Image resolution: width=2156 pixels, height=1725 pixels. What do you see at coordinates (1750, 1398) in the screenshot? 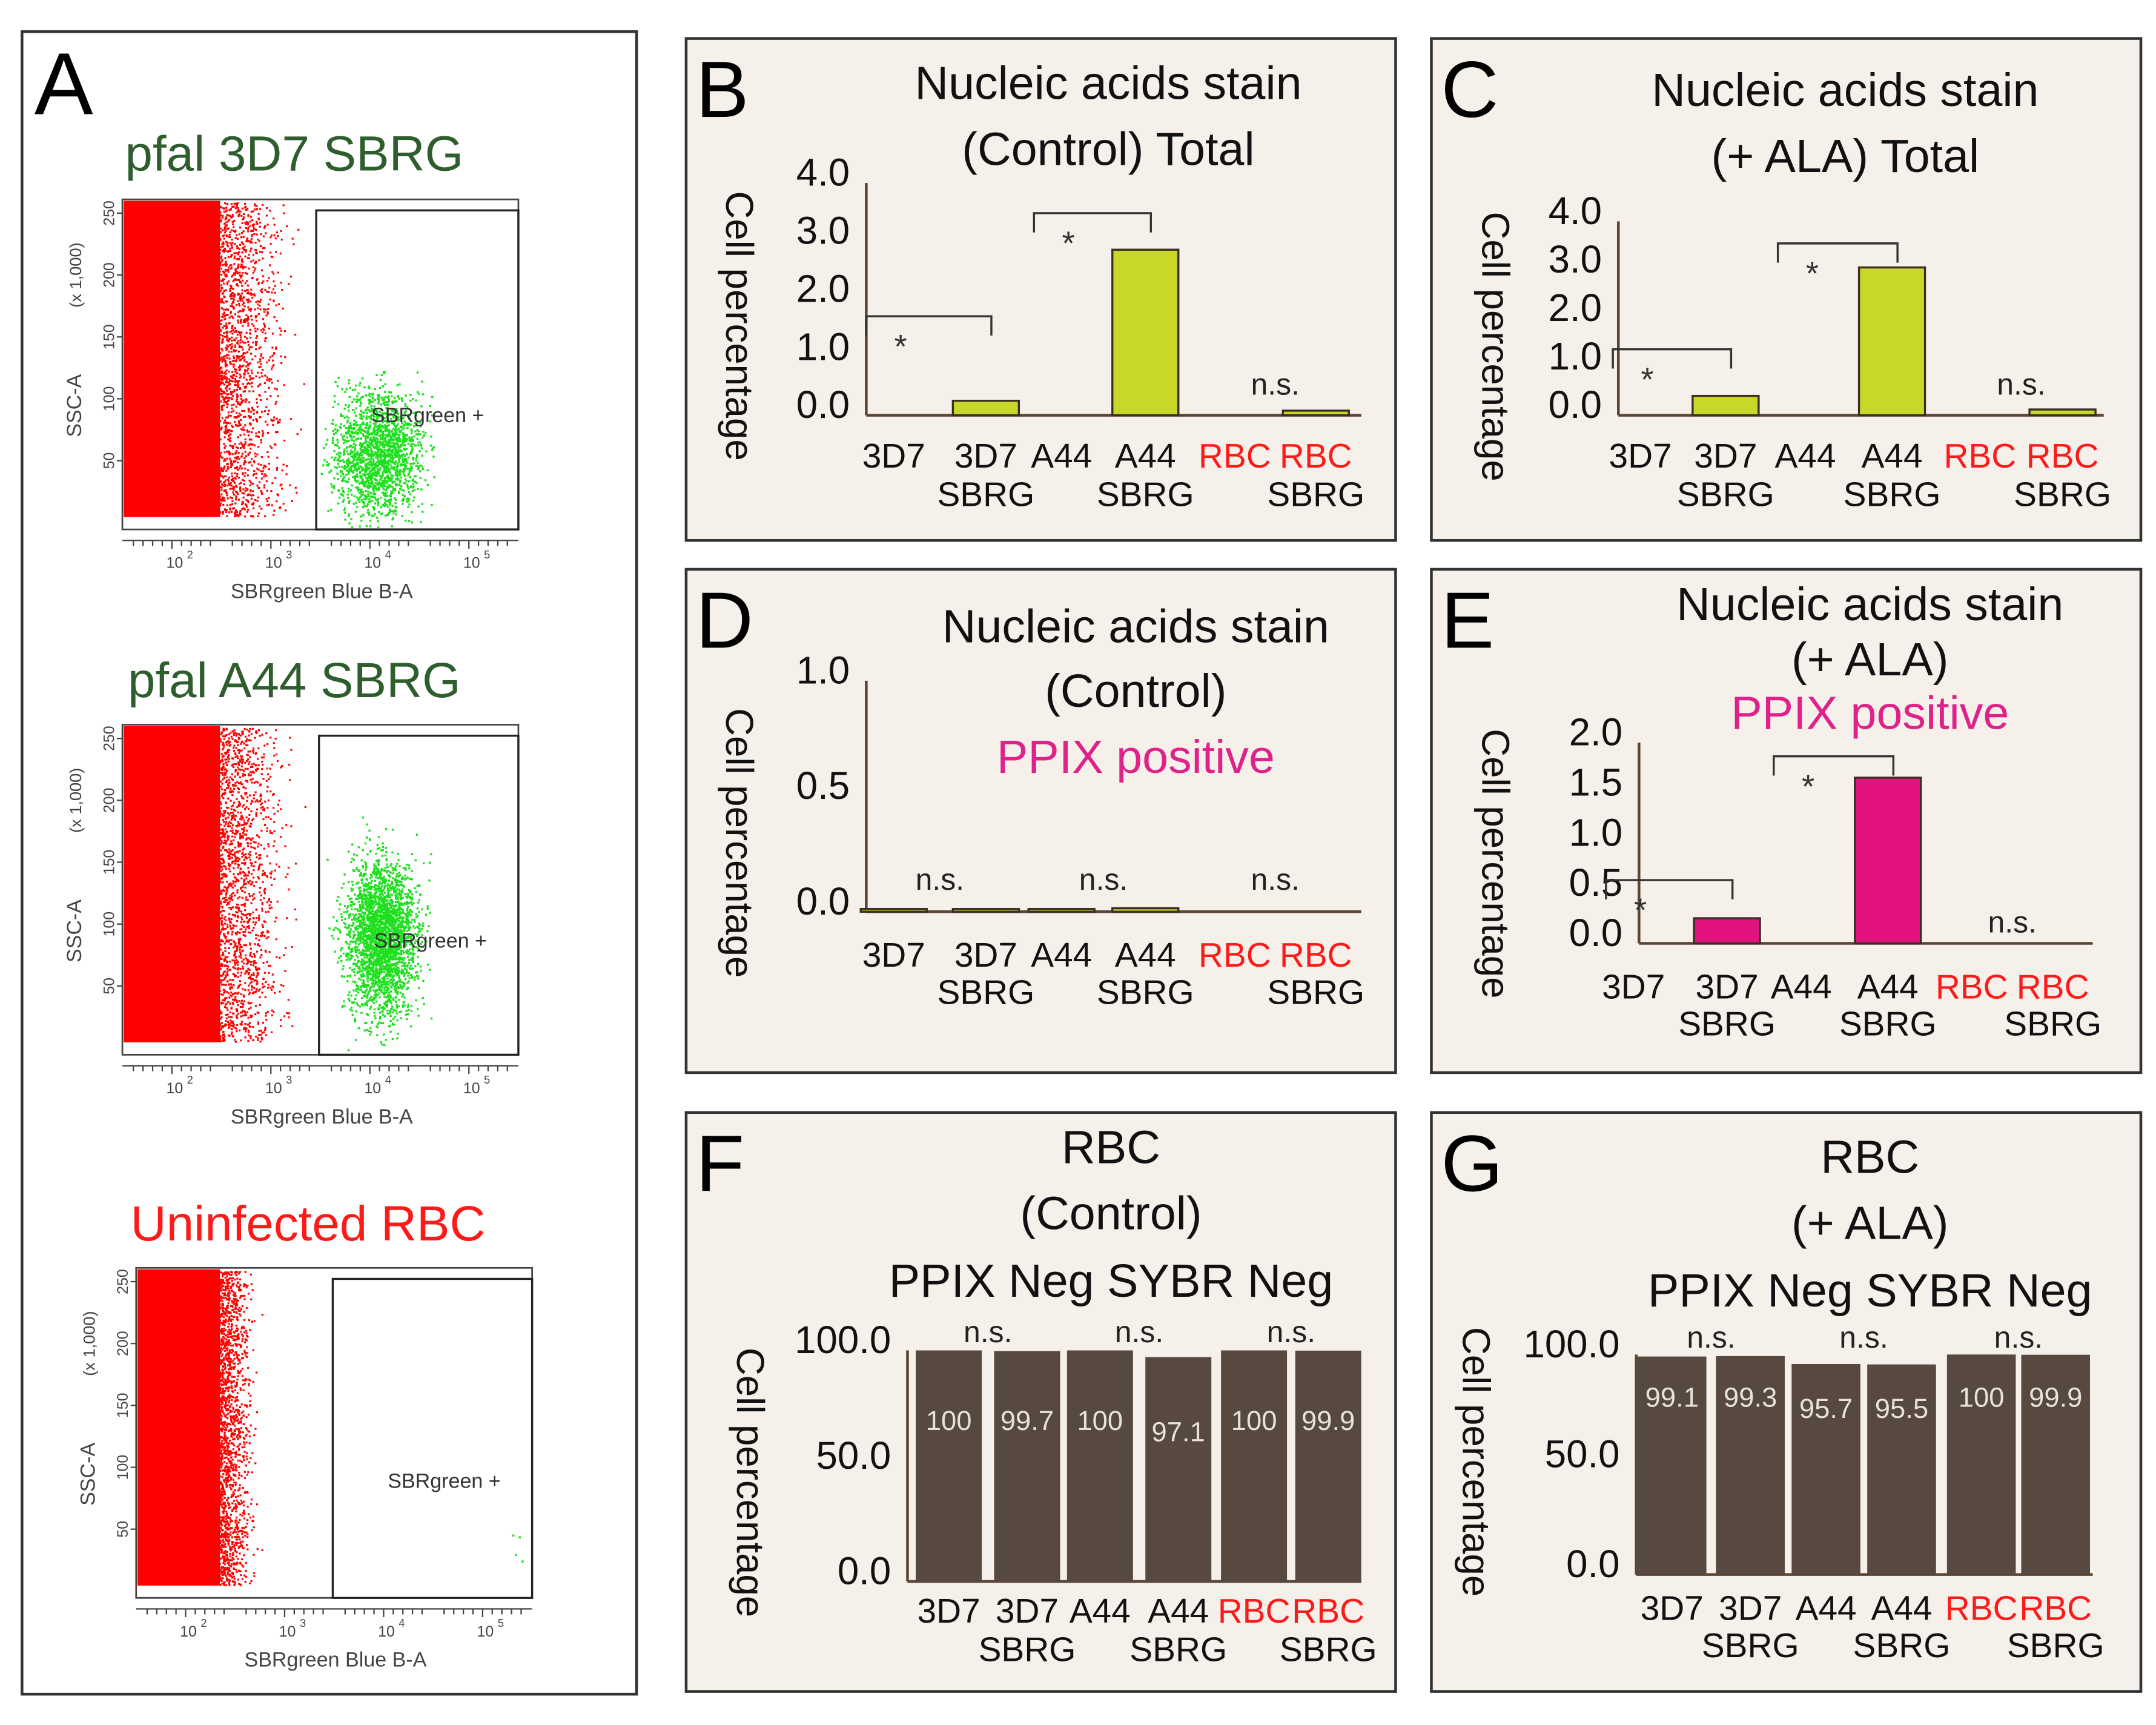
I see `bar-value-label: 99.3` at bounding box center [1750, 1398].